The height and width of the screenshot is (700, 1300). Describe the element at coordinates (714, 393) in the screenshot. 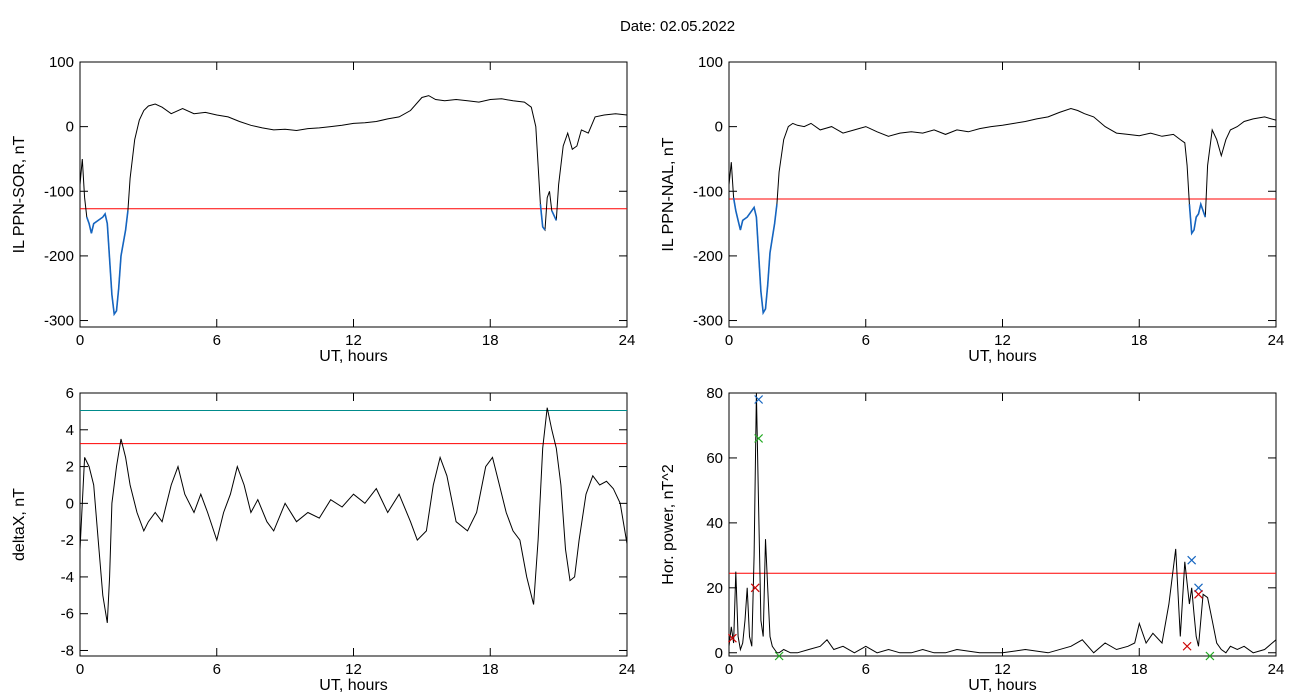

I see `y-tick-label: 80` at that location.